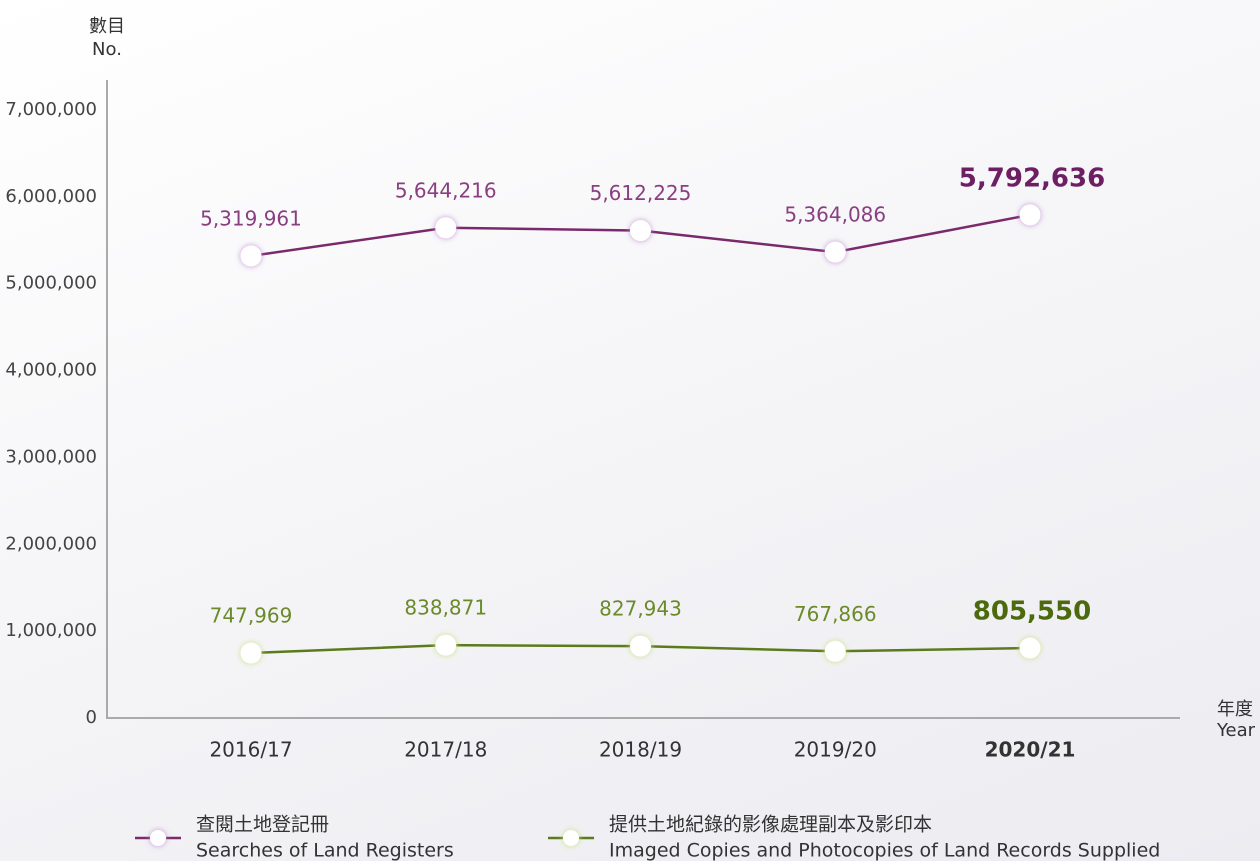  What do you see at coordinates (835, 614) in the screenshot?
I see `value-label: 767,866` at bounding box center [835, 614].